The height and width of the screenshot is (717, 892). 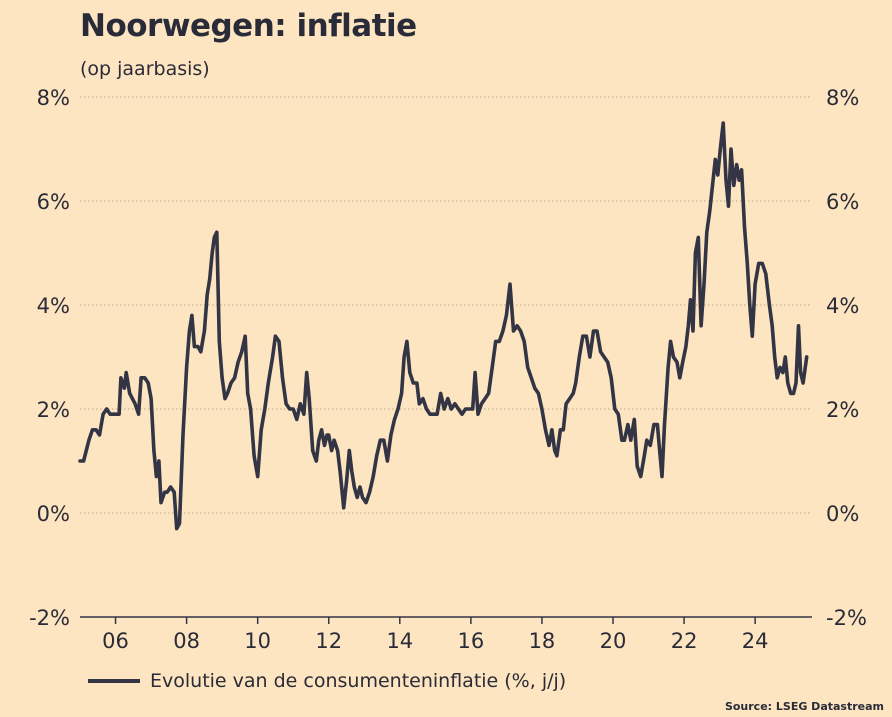 I want to click on x-tick-label: 16, so click(x=471, y=641).